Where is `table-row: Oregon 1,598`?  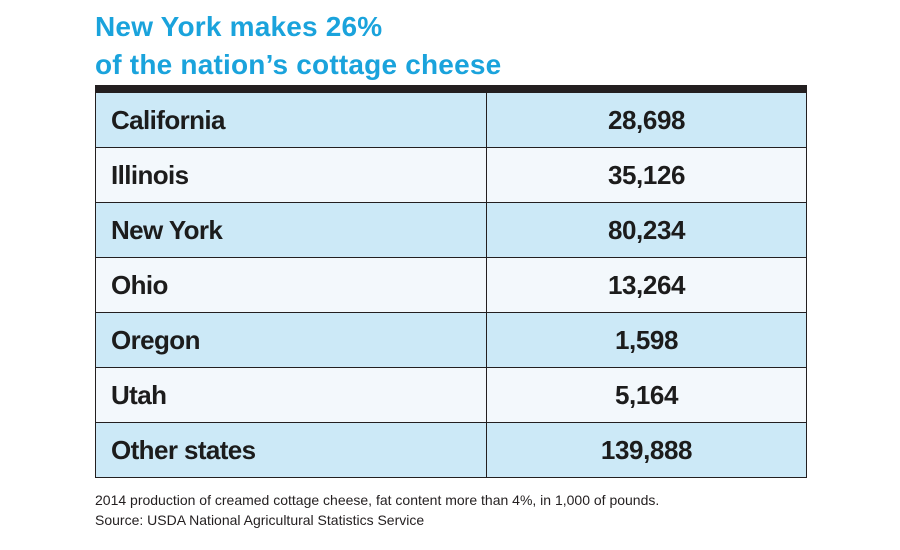
table-row: Oregon 1,598 is located at coordinates (451, 340).